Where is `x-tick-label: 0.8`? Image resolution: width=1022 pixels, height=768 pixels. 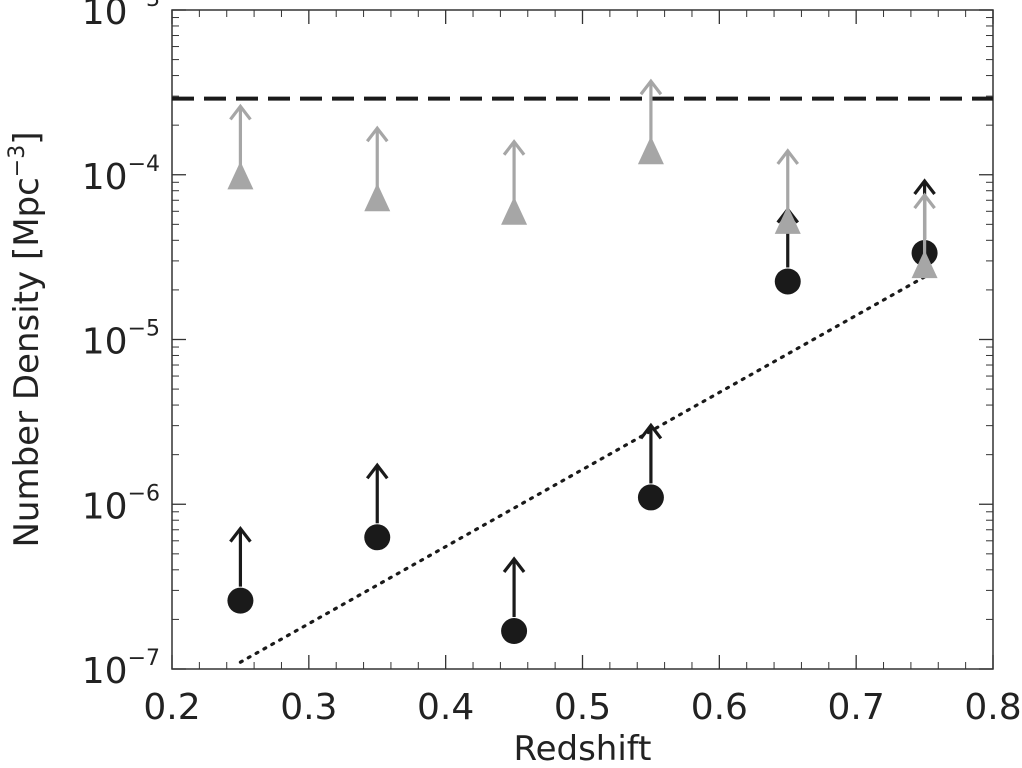
x-tick-label: 0.8 is located at coordinates (992, 707).